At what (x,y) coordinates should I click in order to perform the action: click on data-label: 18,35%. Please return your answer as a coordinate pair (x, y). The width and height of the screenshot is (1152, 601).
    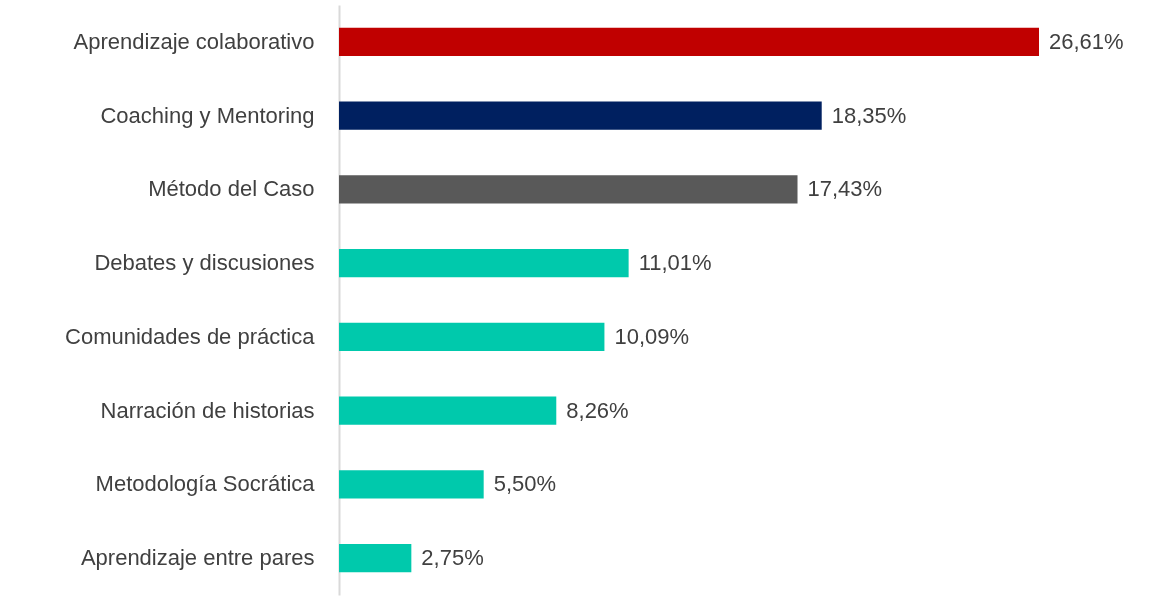
    Looking at the image, I should click on (869, 115).